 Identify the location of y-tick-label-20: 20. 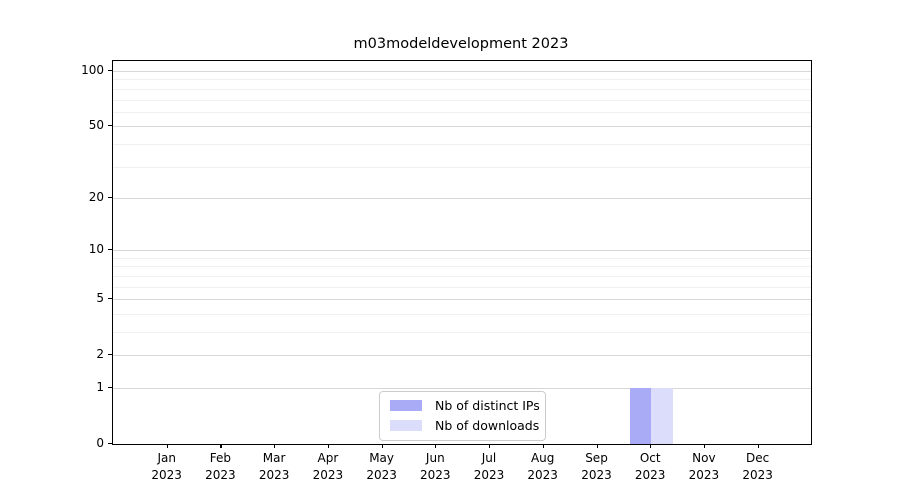
(96, 196).